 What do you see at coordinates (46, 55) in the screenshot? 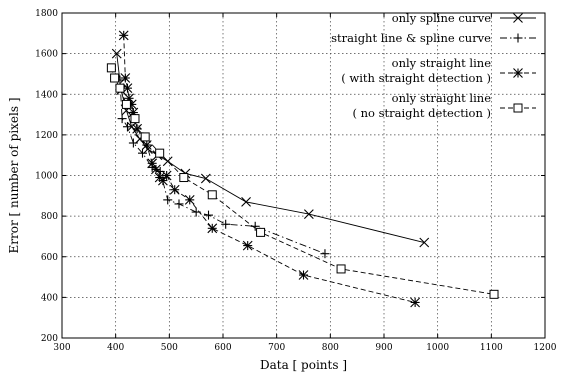
I see `y-tick-label: 1600` at bounding box center [46, 55].